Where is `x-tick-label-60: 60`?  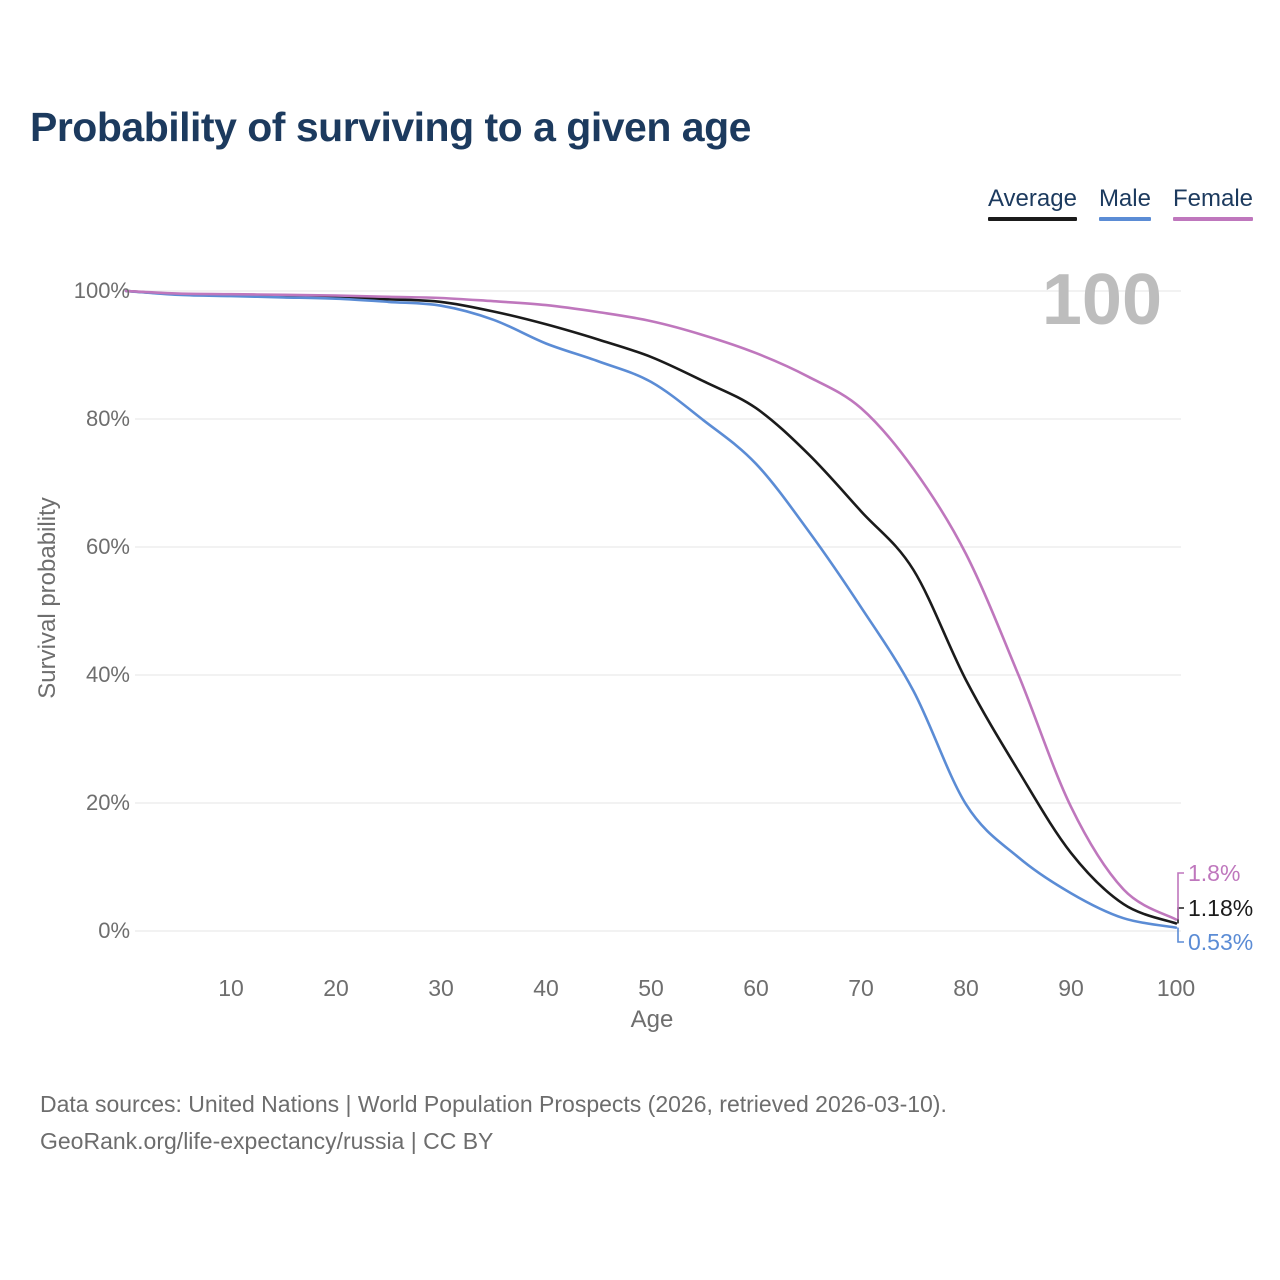
x-tick-label-60: 60 is located at coordinates (756, 988).